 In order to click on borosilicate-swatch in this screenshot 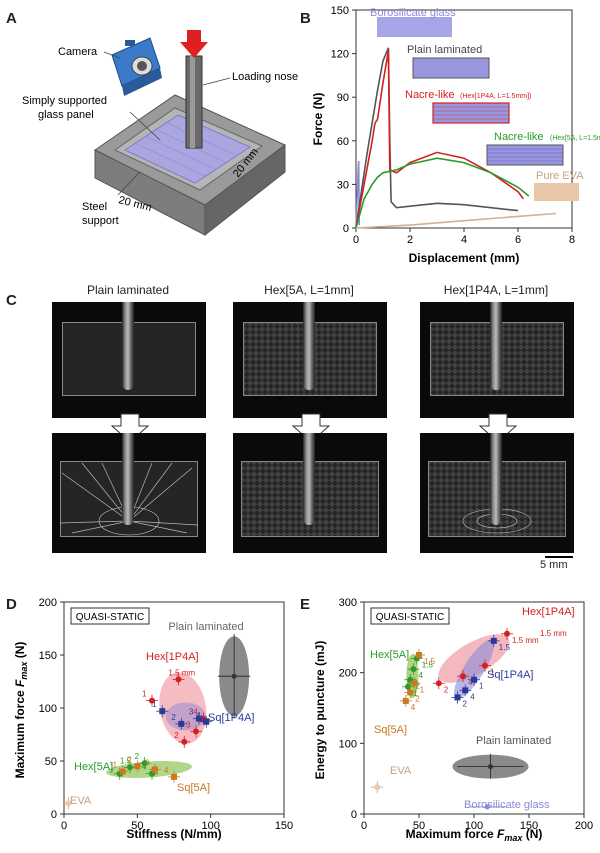, I will do `click(414, 27)`.